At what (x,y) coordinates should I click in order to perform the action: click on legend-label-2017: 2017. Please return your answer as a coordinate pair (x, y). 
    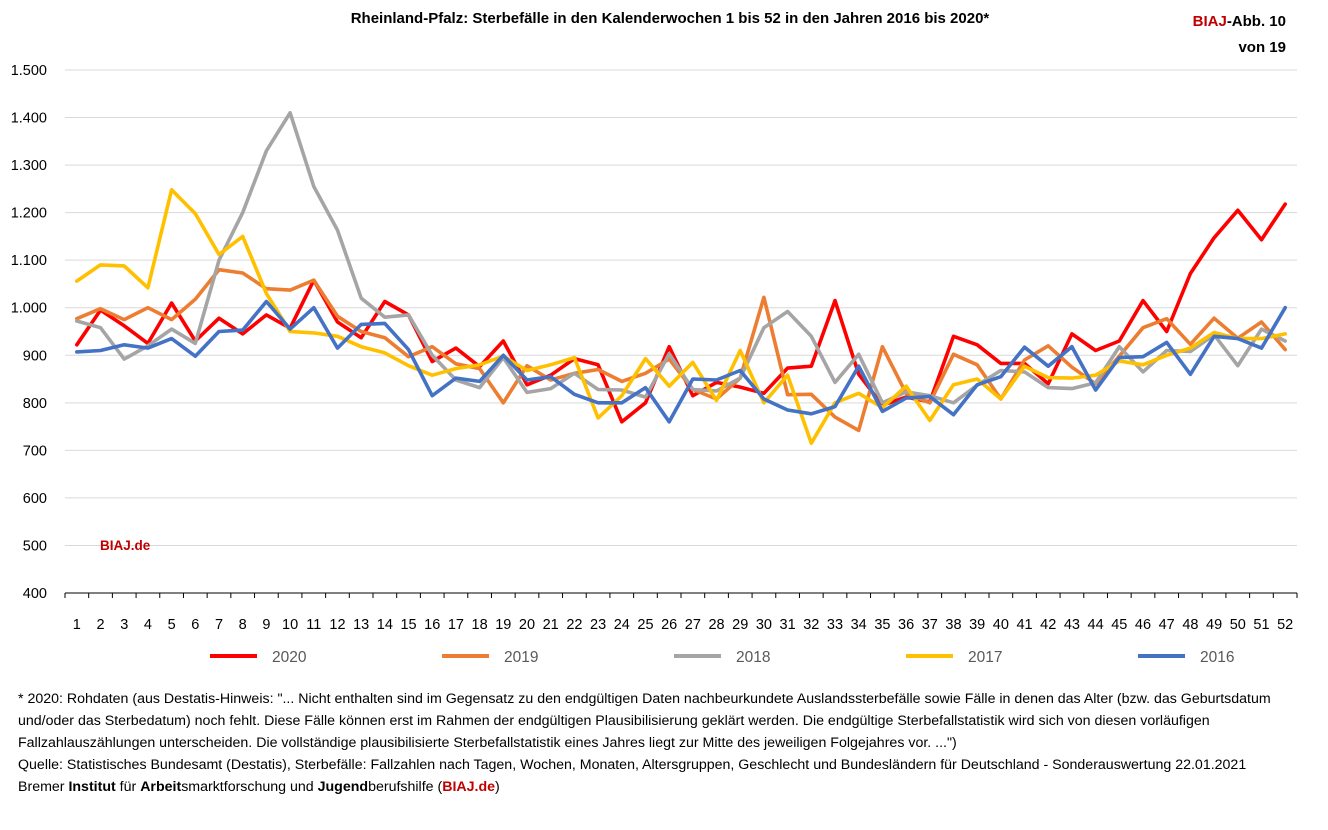
    Looking at the image, I should click on (985, 657).